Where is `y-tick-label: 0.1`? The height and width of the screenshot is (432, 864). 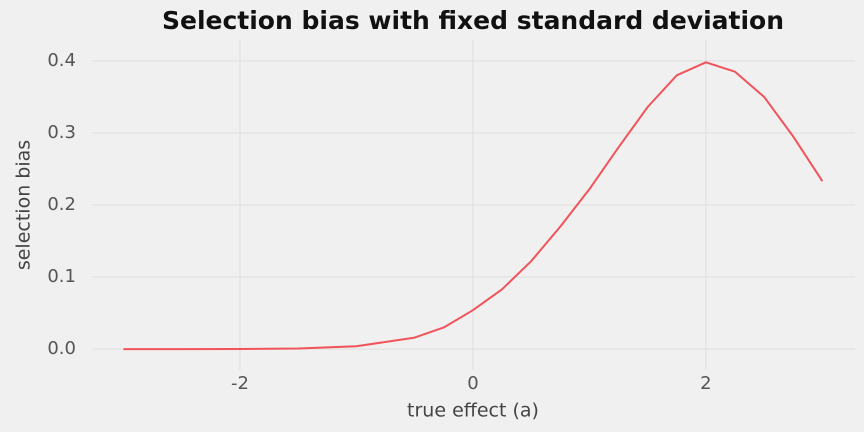
y-tick-label: 0.1 is located at coordinates (61, 276).